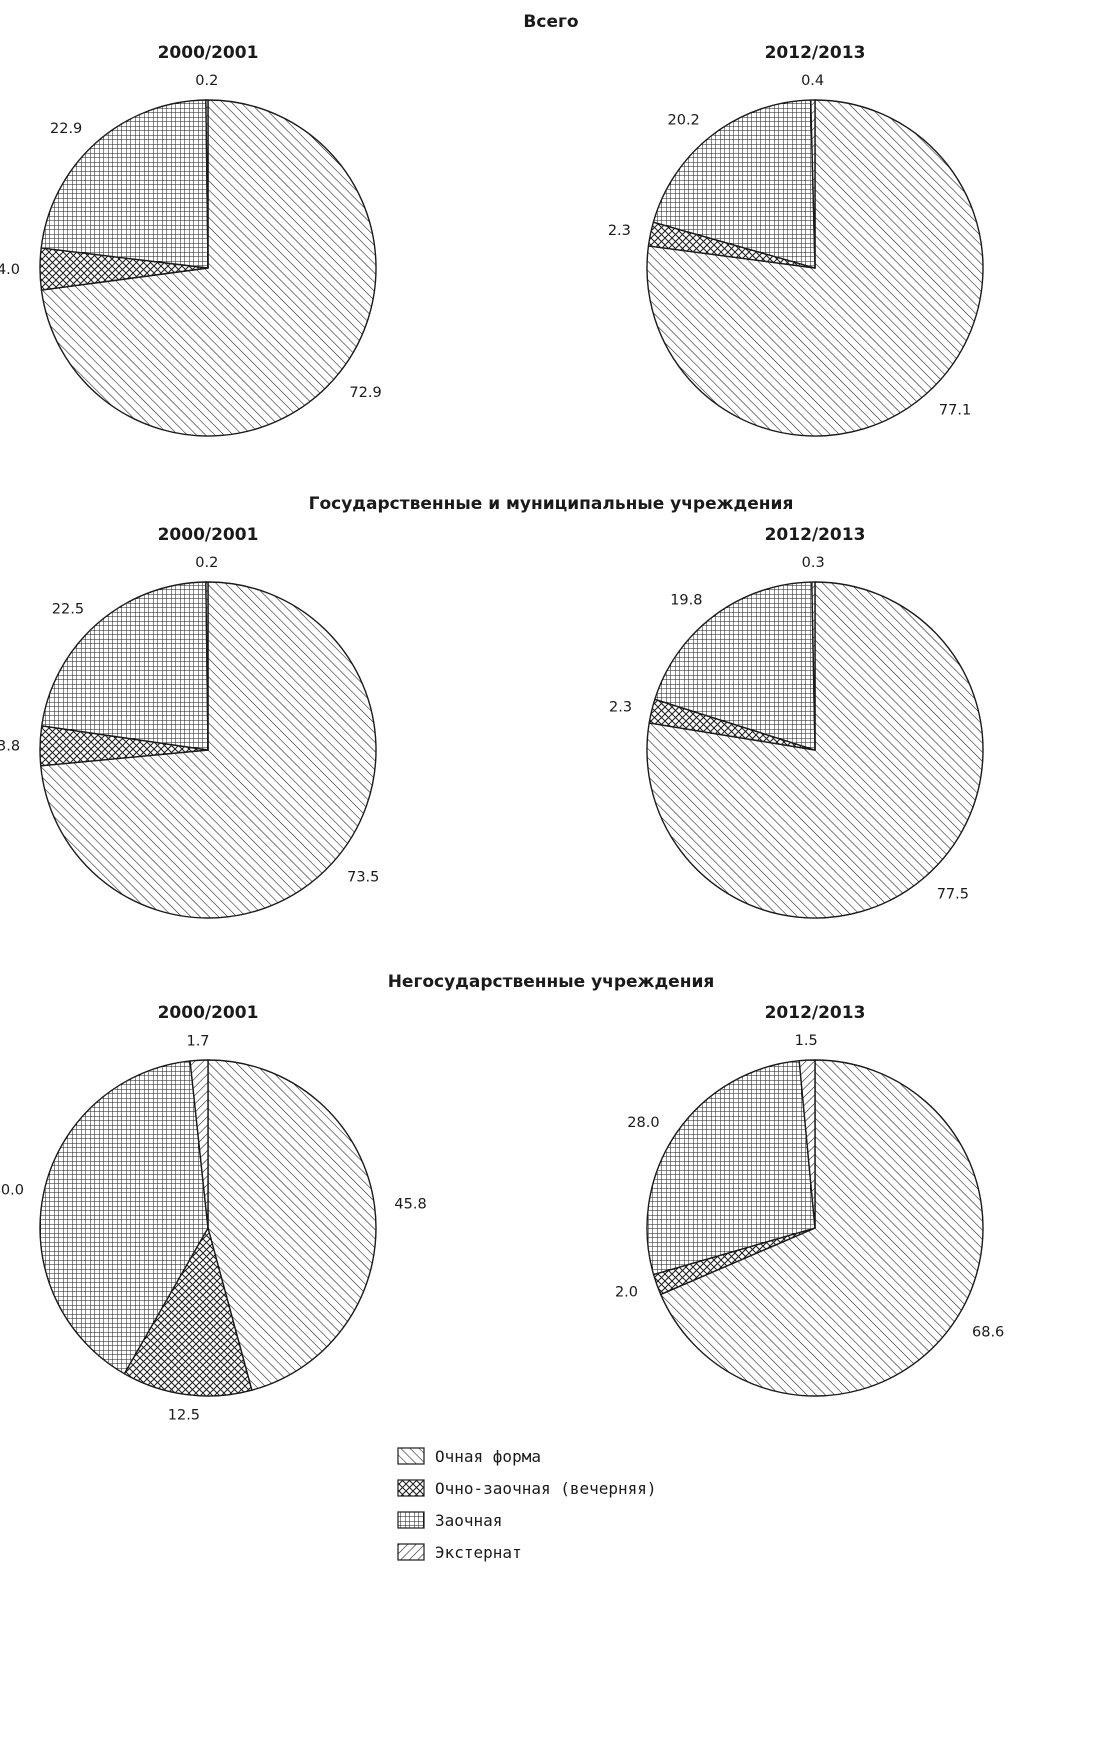  What do you see at coordinates (68, 610) in the screenshot?
I see `slice-value-label: 22.5` at bounding box center [68, 610].